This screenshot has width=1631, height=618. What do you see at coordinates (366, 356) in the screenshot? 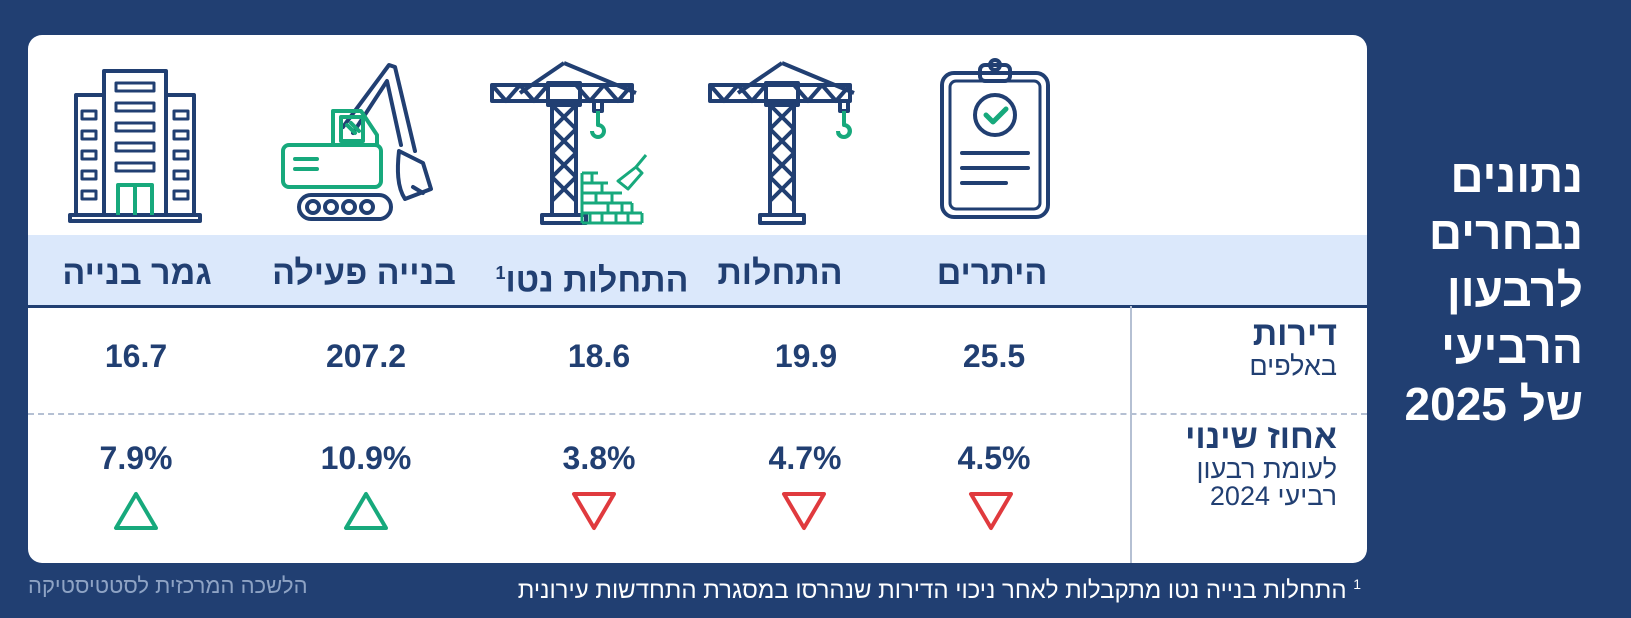
I see `value-active-construction: 207.2` at bounding box center [366, 356].